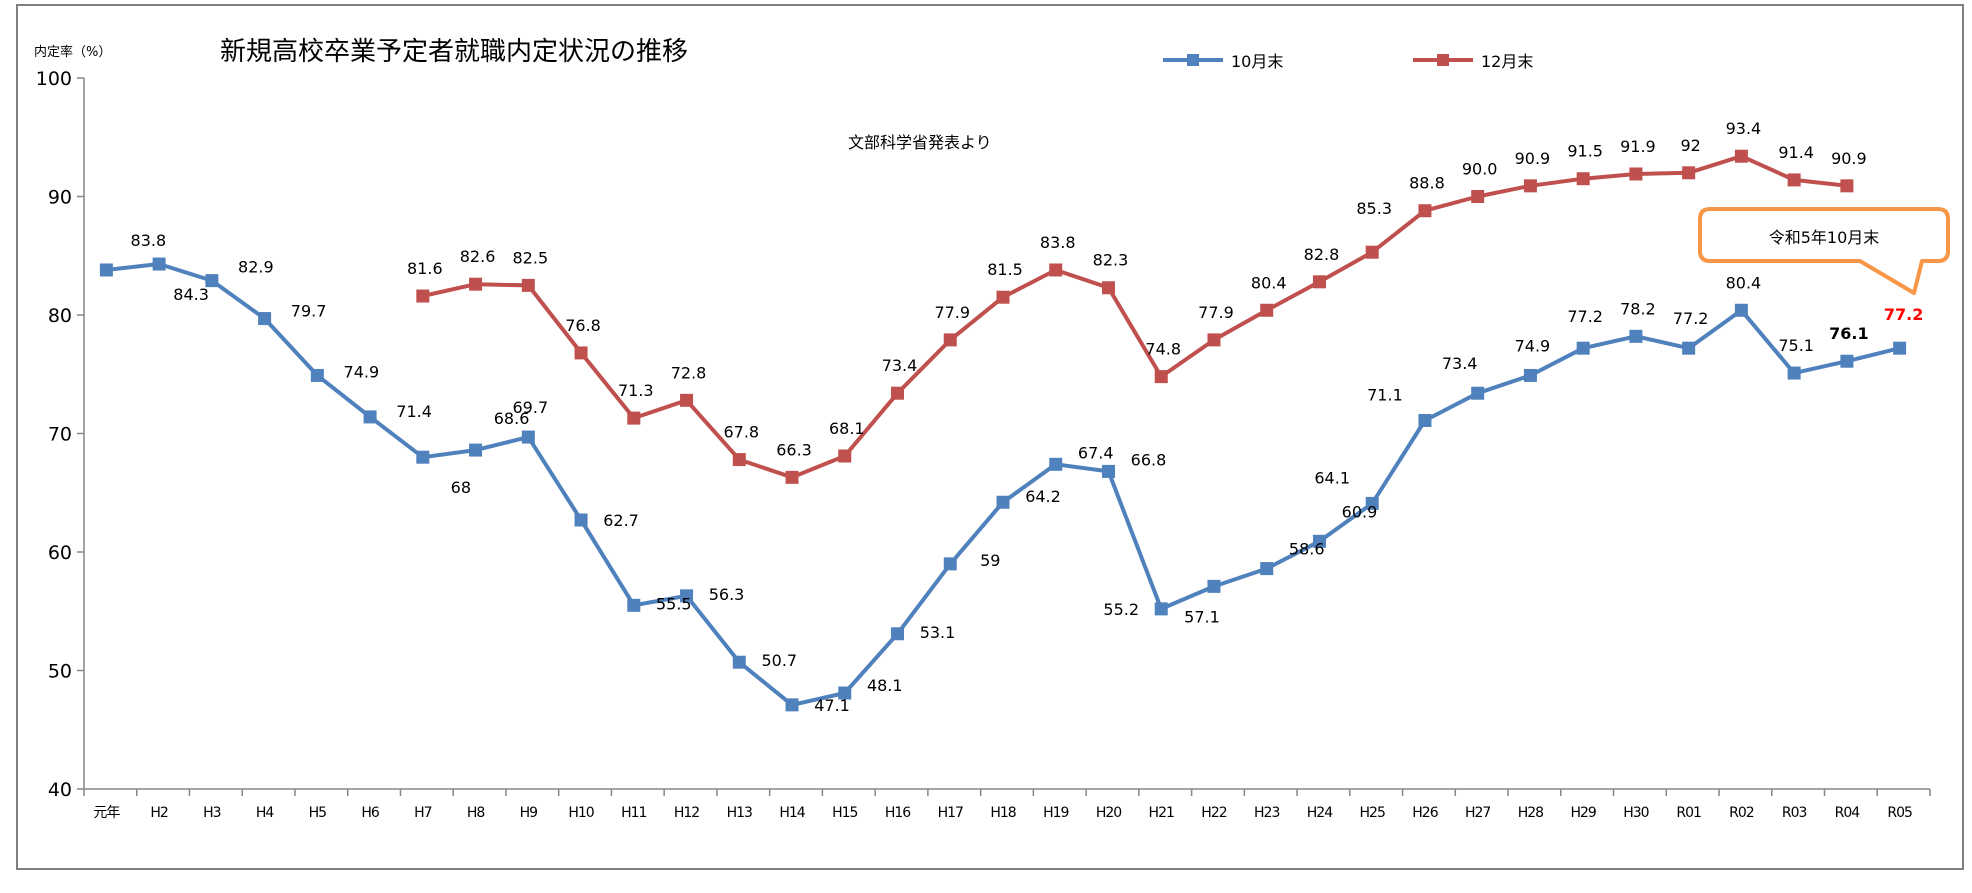 Image resolution: width=1972 pixels, height=893 pixels. Describe the element at coordinates (1202, 616) in the screenshot. I see `data-label: 57.1` at that location.